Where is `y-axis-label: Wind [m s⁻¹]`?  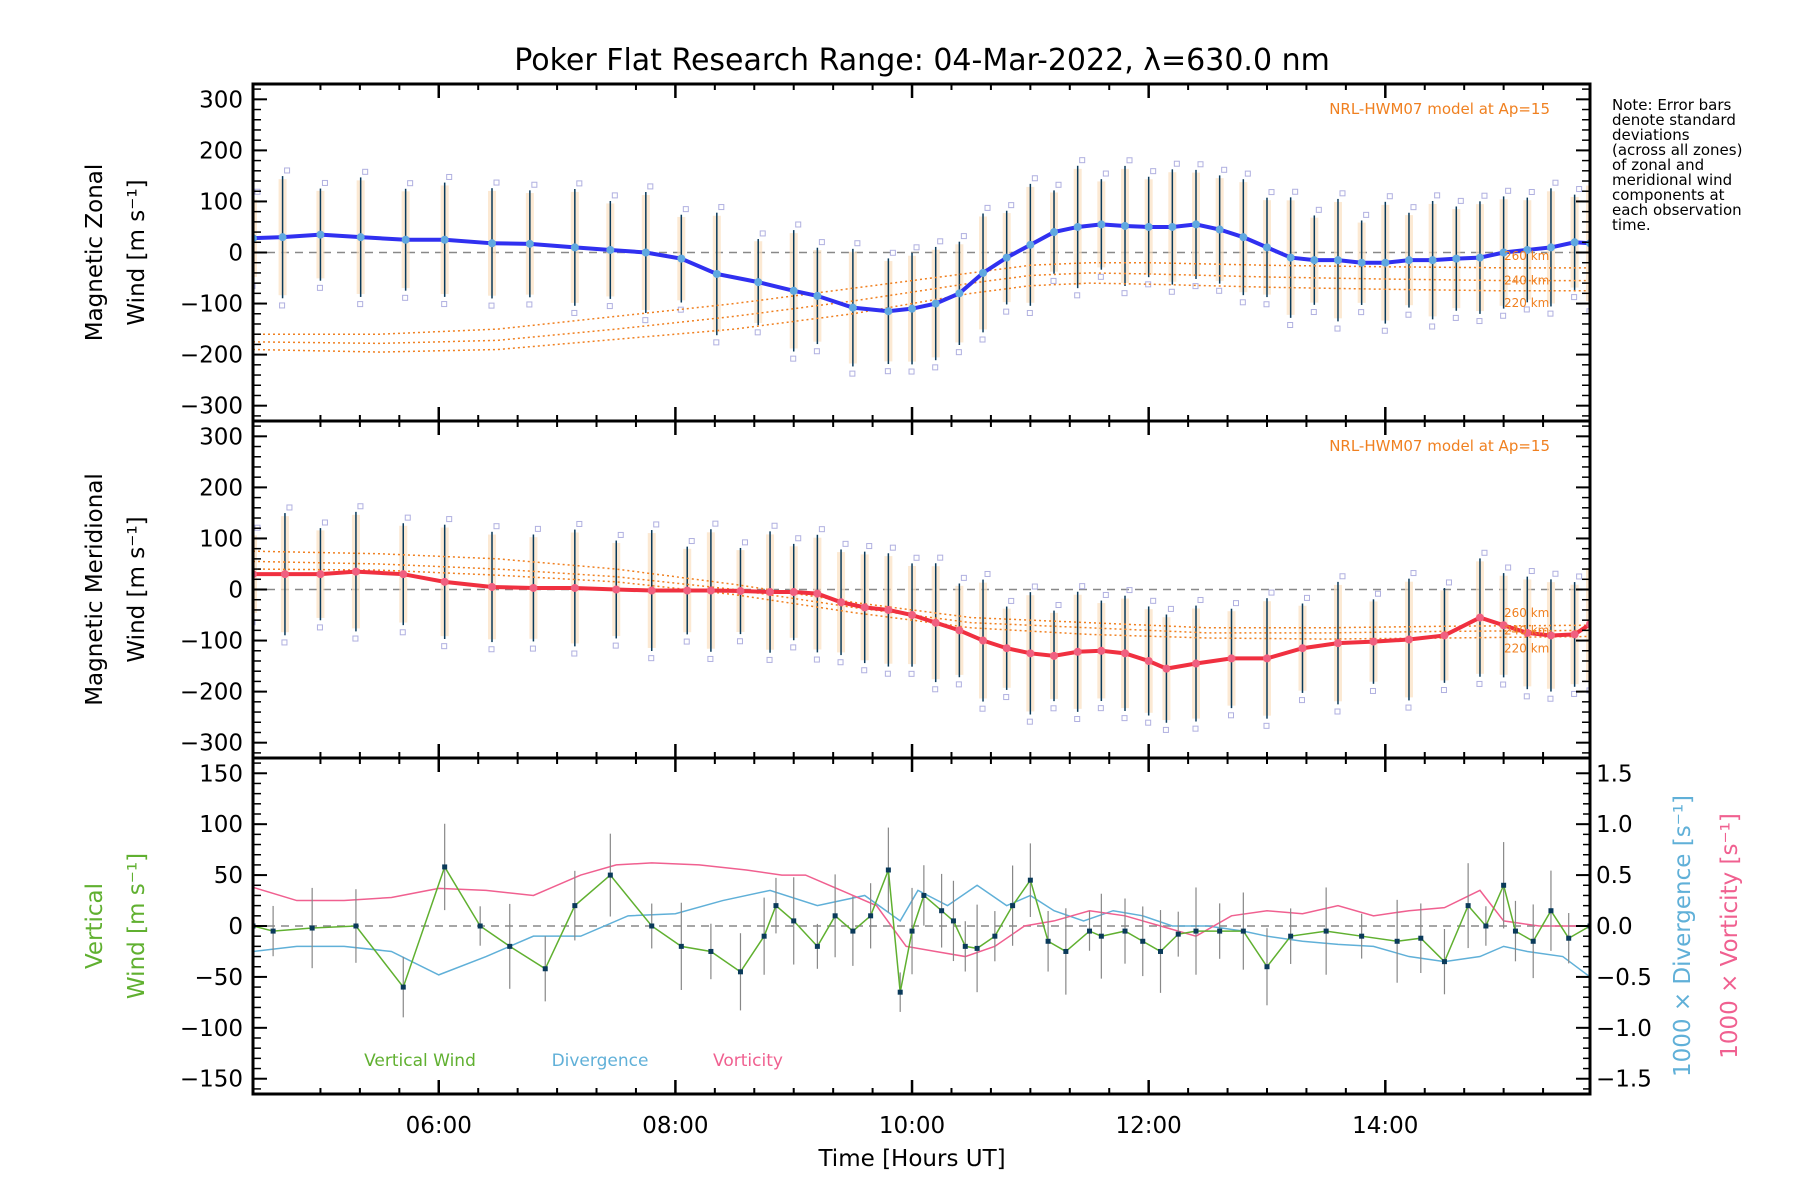 y-axis-label: Wind [m s⁻¹] is located at coordinates (137, 926).